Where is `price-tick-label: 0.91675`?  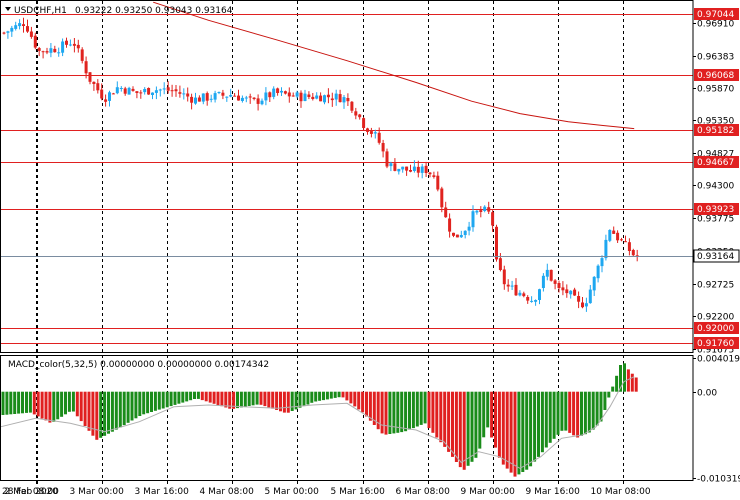
price-tick-label: 0.91675 is located at coordinates (715, 351).